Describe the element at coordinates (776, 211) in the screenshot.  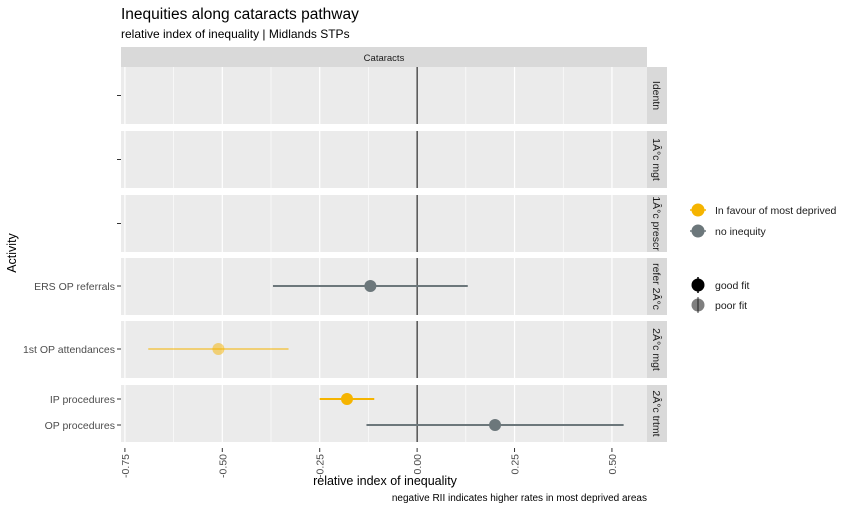
I see `legend-label: In favour of most deprived` at that location.